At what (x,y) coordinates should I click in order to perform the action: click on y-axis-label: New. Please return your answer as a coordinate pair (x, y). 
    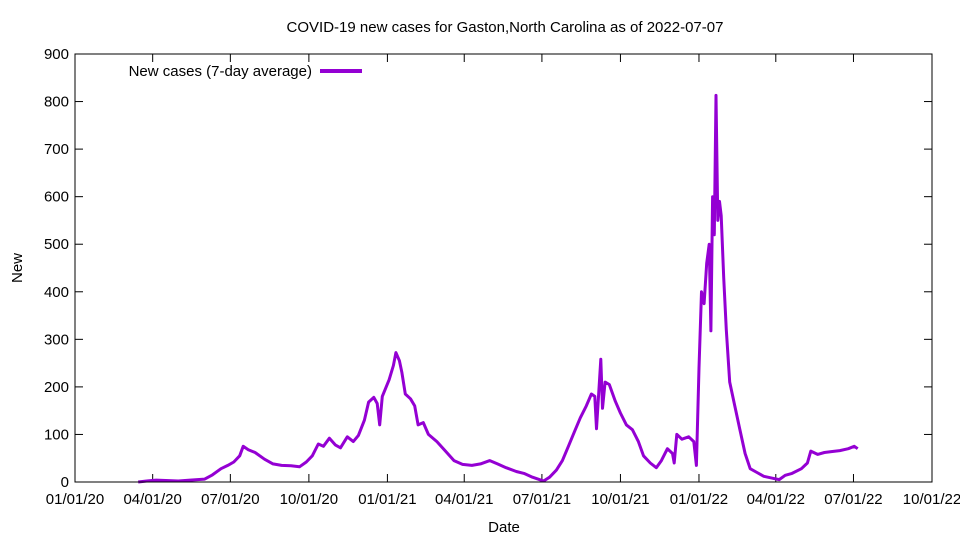
    Looking at the image, I should click on (17, 268).